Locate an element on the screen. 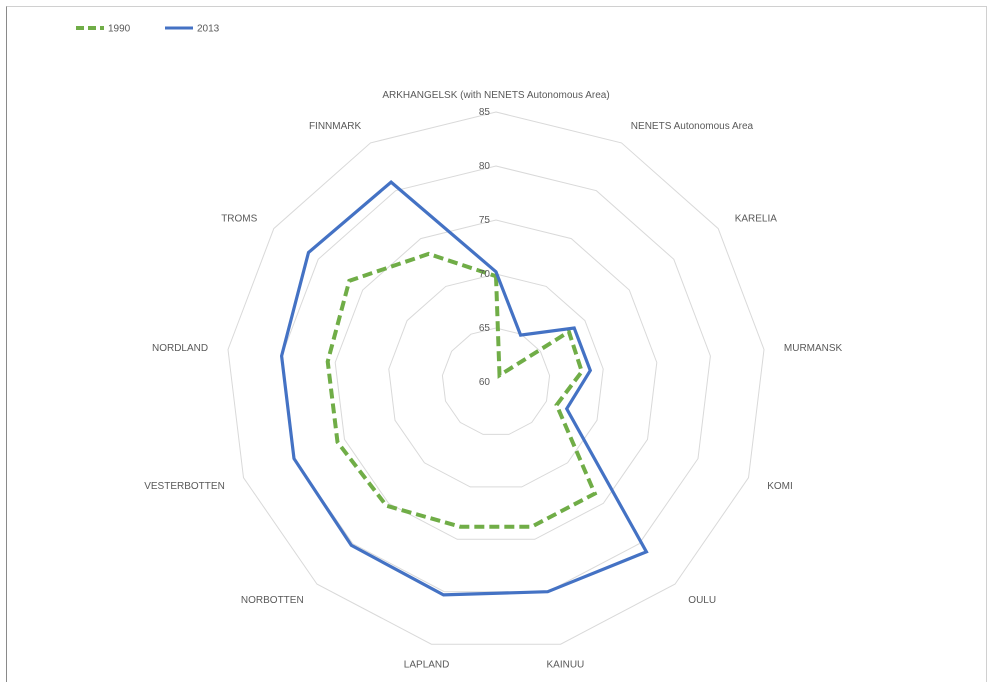 Image resolution: width=991 pixels, height=685 pixels. category-label-9: VESTERBOTTEN is located at coordinates (184, 486).